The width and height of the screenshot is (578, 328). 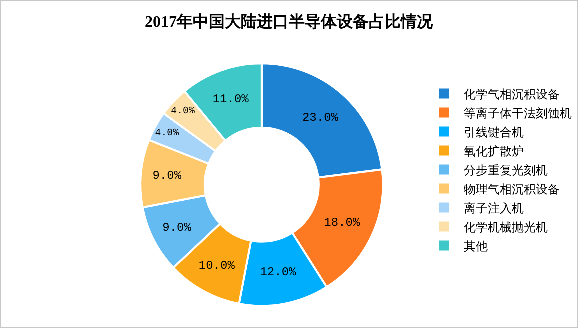 What do you see at coordinates (231, 99) in the screenshot?
I see `data-label: 11.0%` at bounding box center [231, 99].